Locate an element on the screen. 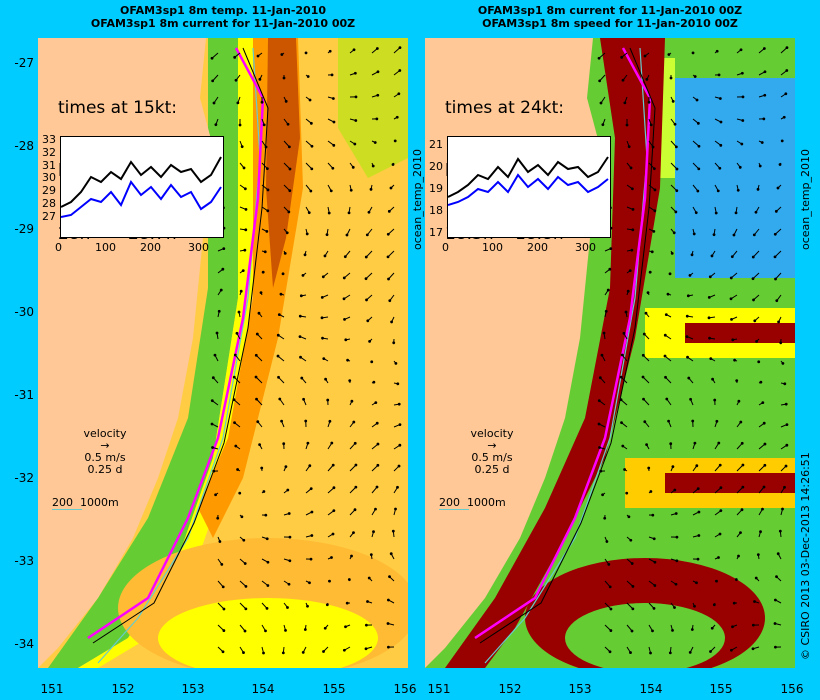  y-tick: -32 is located at coordinates (24, 478).